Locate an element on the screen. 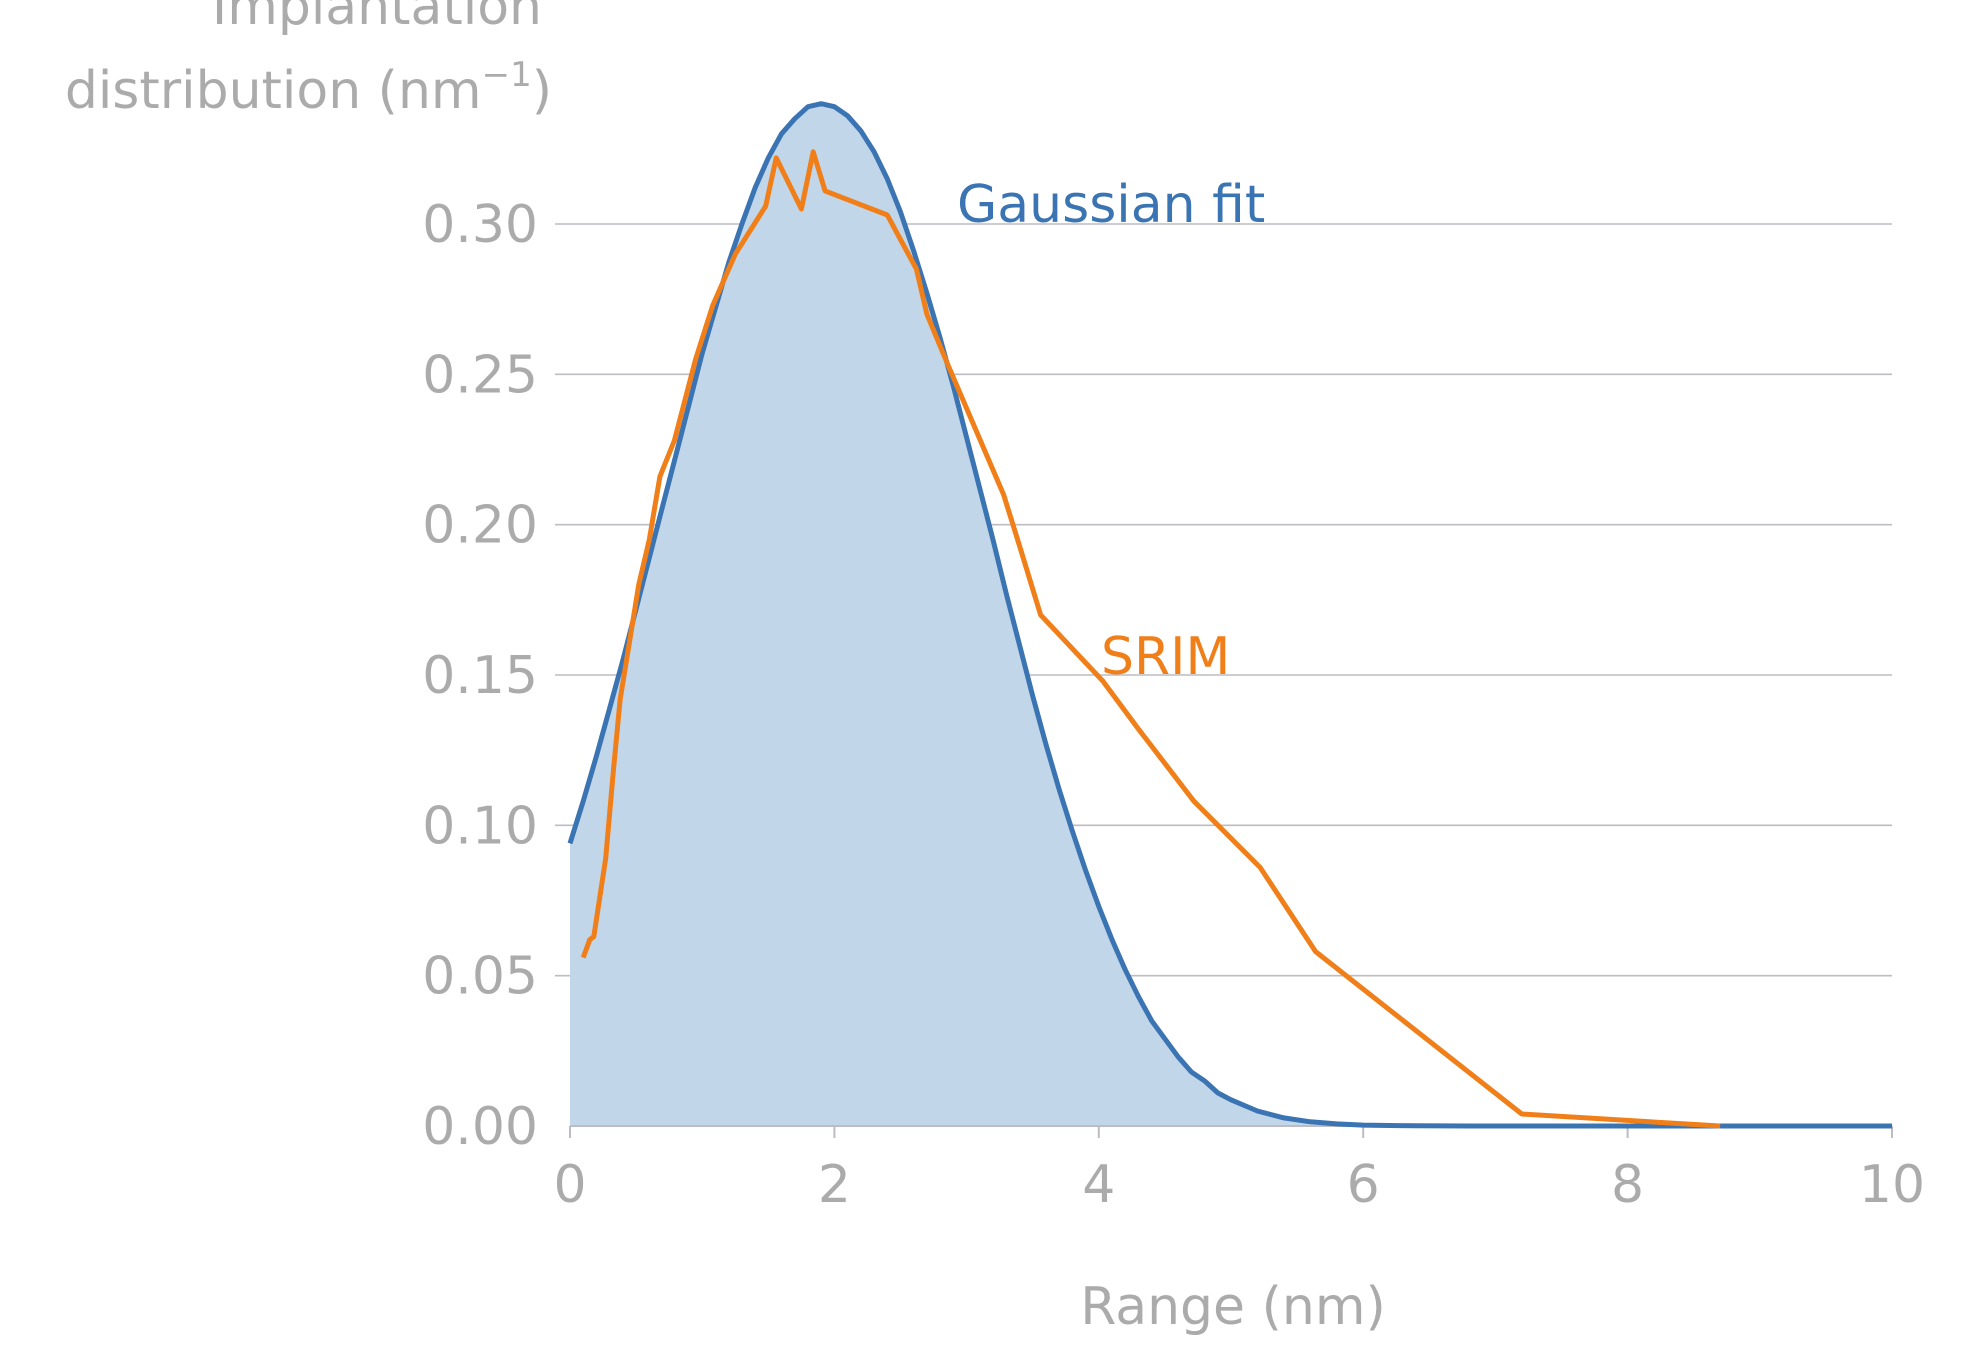 The height and width of the screenshot is (1350, 1962). y-tick-label-0: 0.00 is located at coordinates (480, 1127).